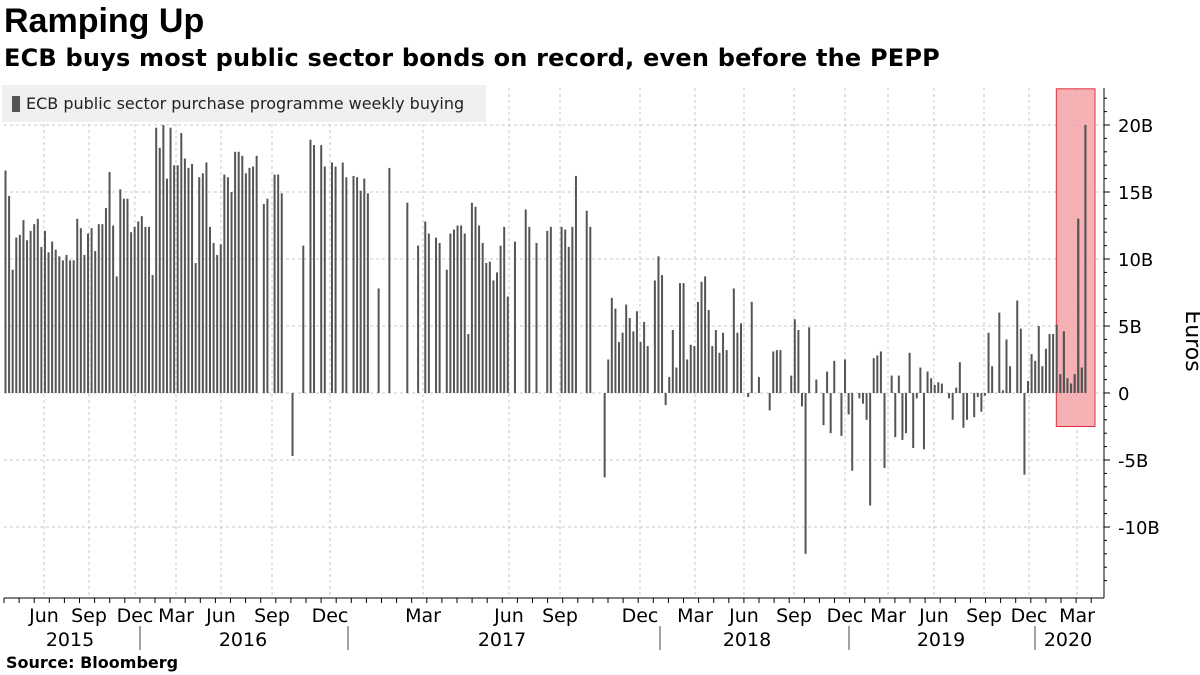 This screenshot has width=1200, height=675. I want to click on x-month-label: Sep, so click(984, 616).